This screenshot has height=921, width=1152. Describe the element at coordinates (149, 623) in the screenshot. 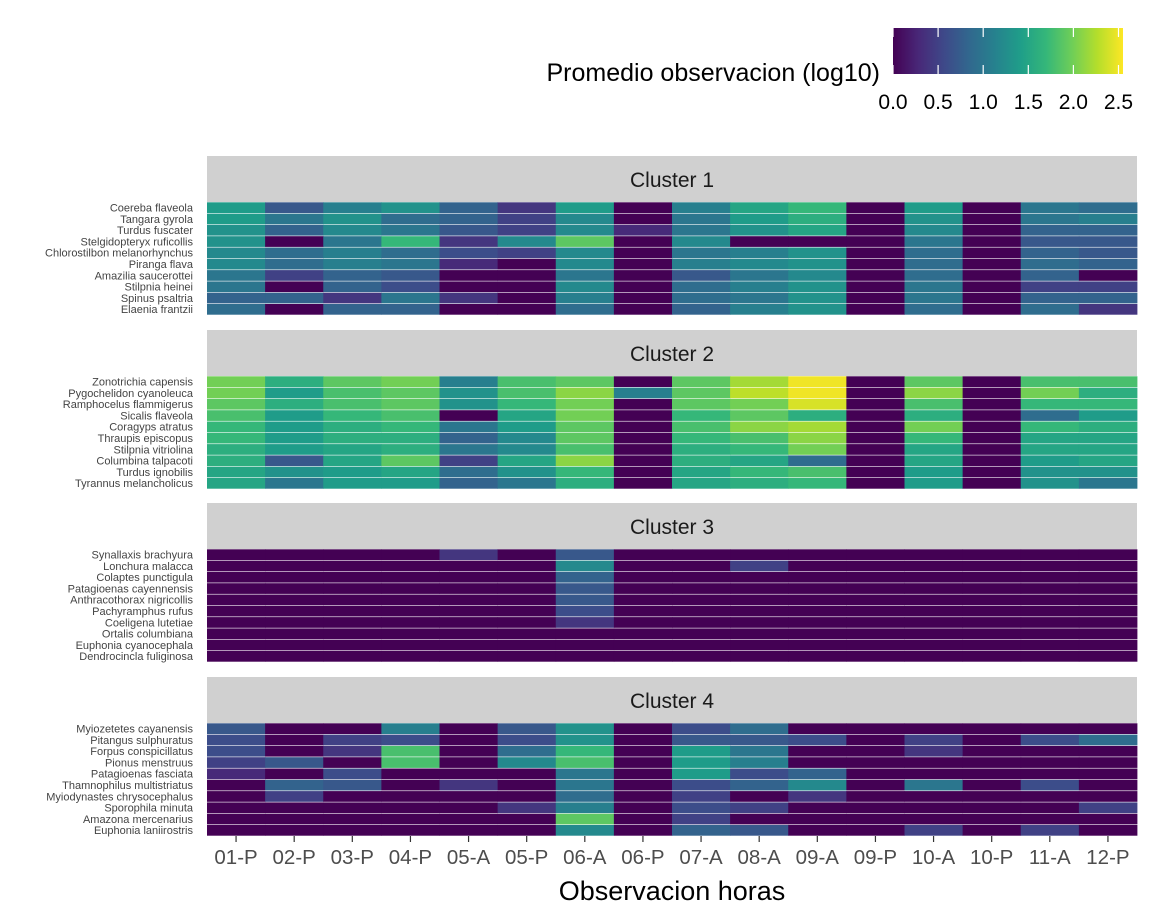

I see `row-label: Coeligena lutetiae` at that location.